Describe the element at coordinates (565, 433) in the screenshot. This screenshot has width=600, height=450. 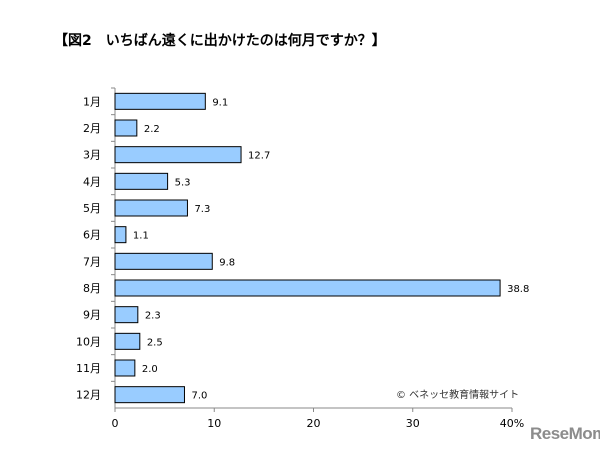
I see `resemom-logo: ReseMom` at that location.